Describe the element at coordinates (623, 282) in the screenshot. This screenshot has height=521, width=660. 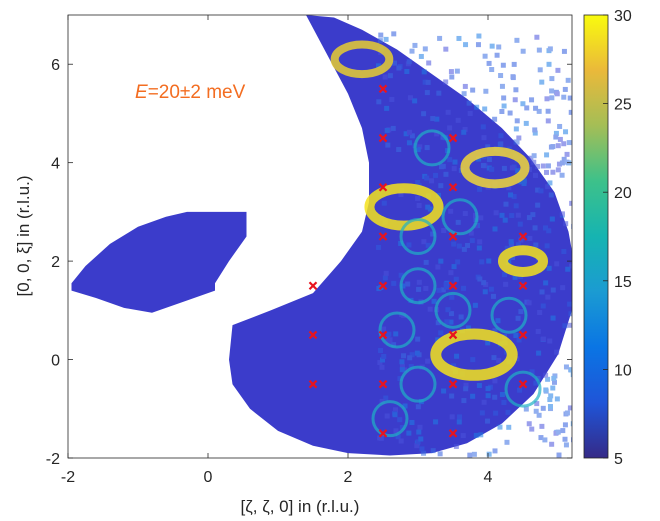
I see `colorbar-tick-label: 15` at that location.